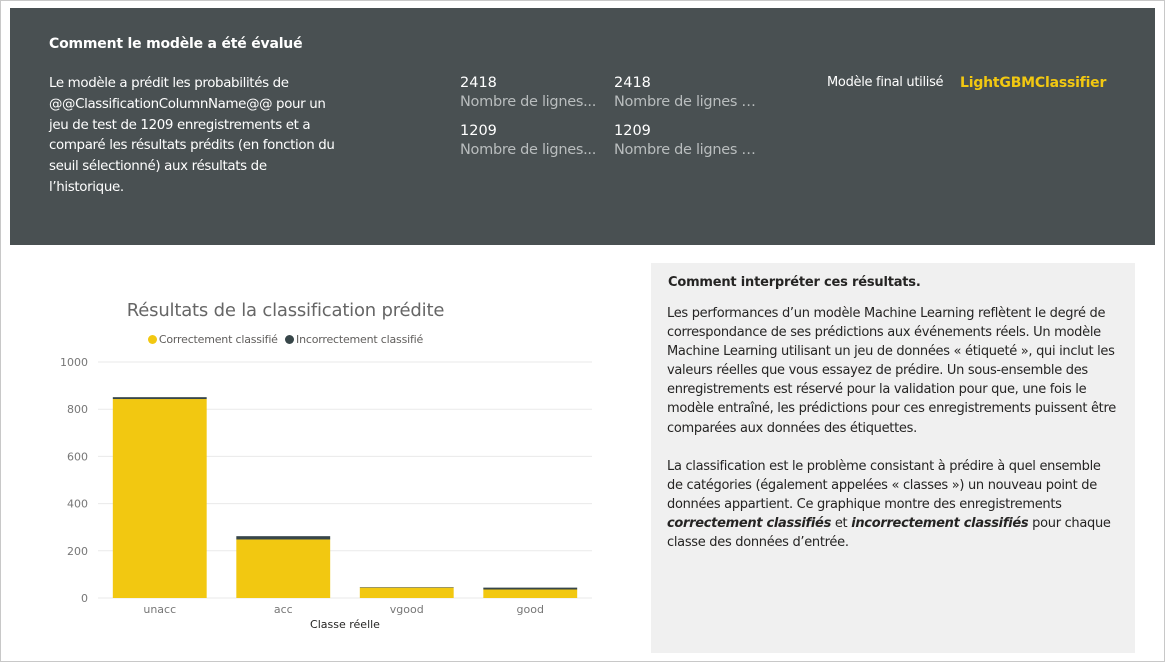 The image size is (1165, 662). I want to click on x-tick-label: unacc, so click(159, 609).